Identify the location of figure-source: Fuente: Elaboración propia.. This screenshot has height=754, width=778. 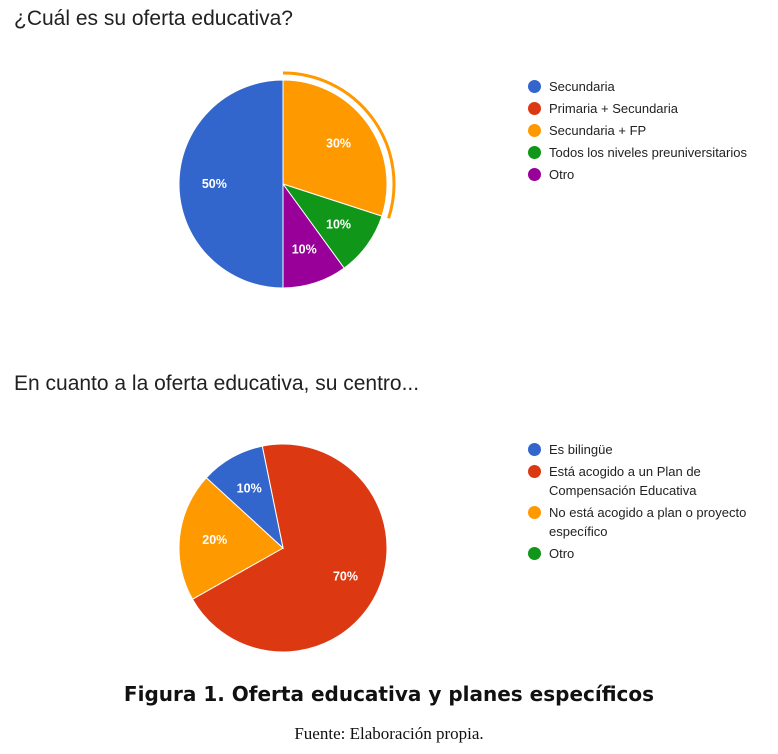
(389, 733).